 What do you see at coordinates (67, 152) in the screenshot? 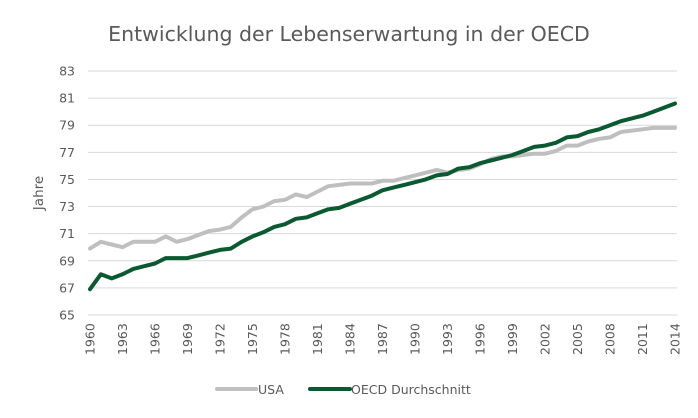
I see `y-tick-label: 77` at bounding box center [67, 152].